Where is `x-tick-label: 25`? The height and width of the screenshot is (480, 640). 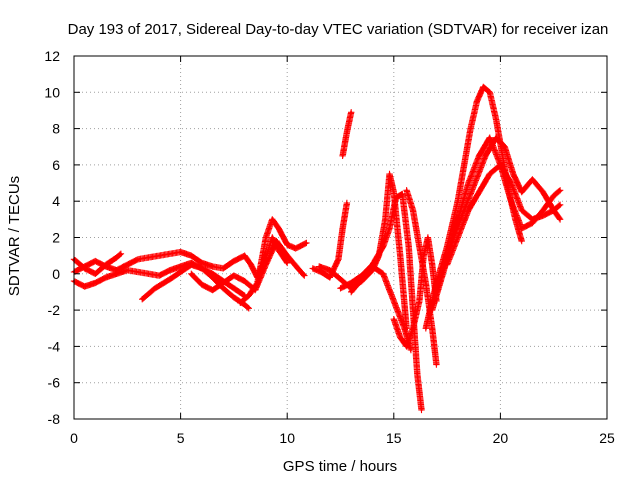
x-tick-label: 25 is located at coordinates (607, 438).